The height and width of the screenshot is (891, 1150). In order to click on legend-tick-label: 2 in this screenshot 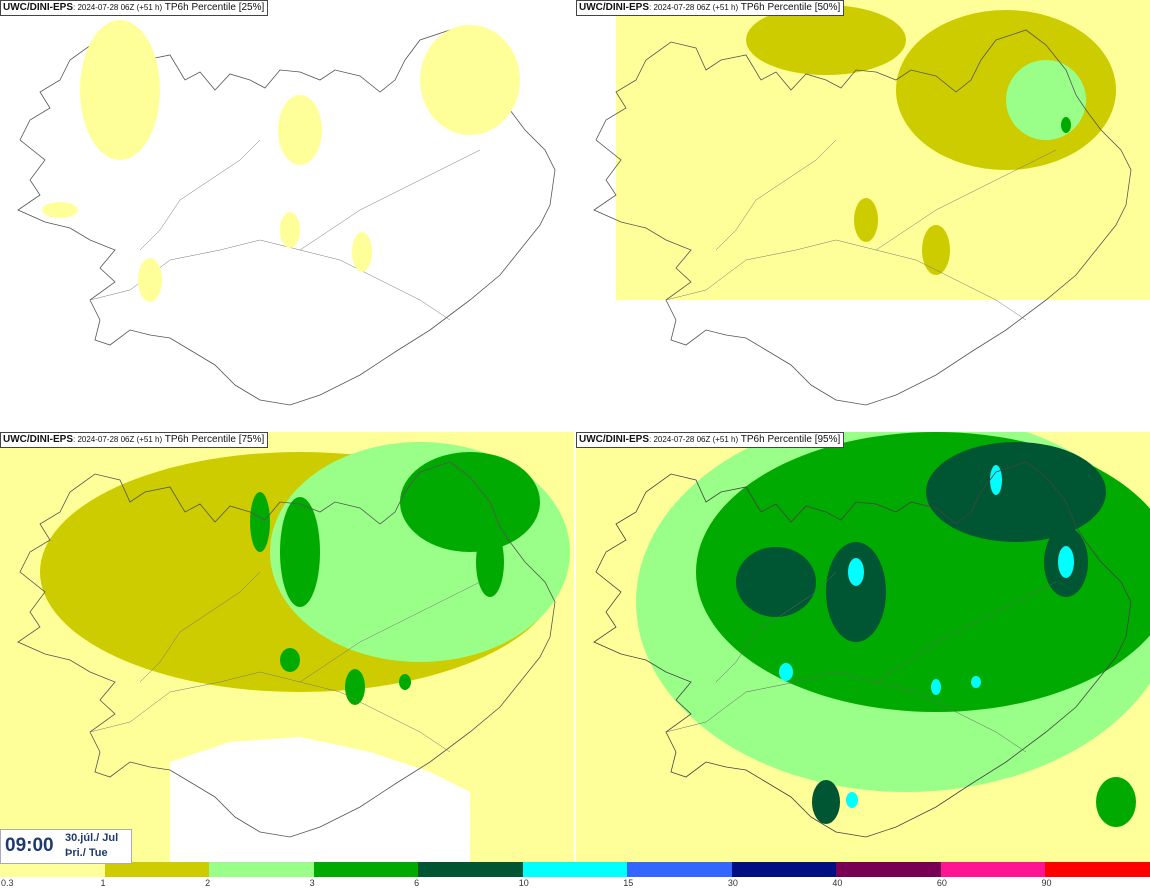, I will do `click(208, 883)`.